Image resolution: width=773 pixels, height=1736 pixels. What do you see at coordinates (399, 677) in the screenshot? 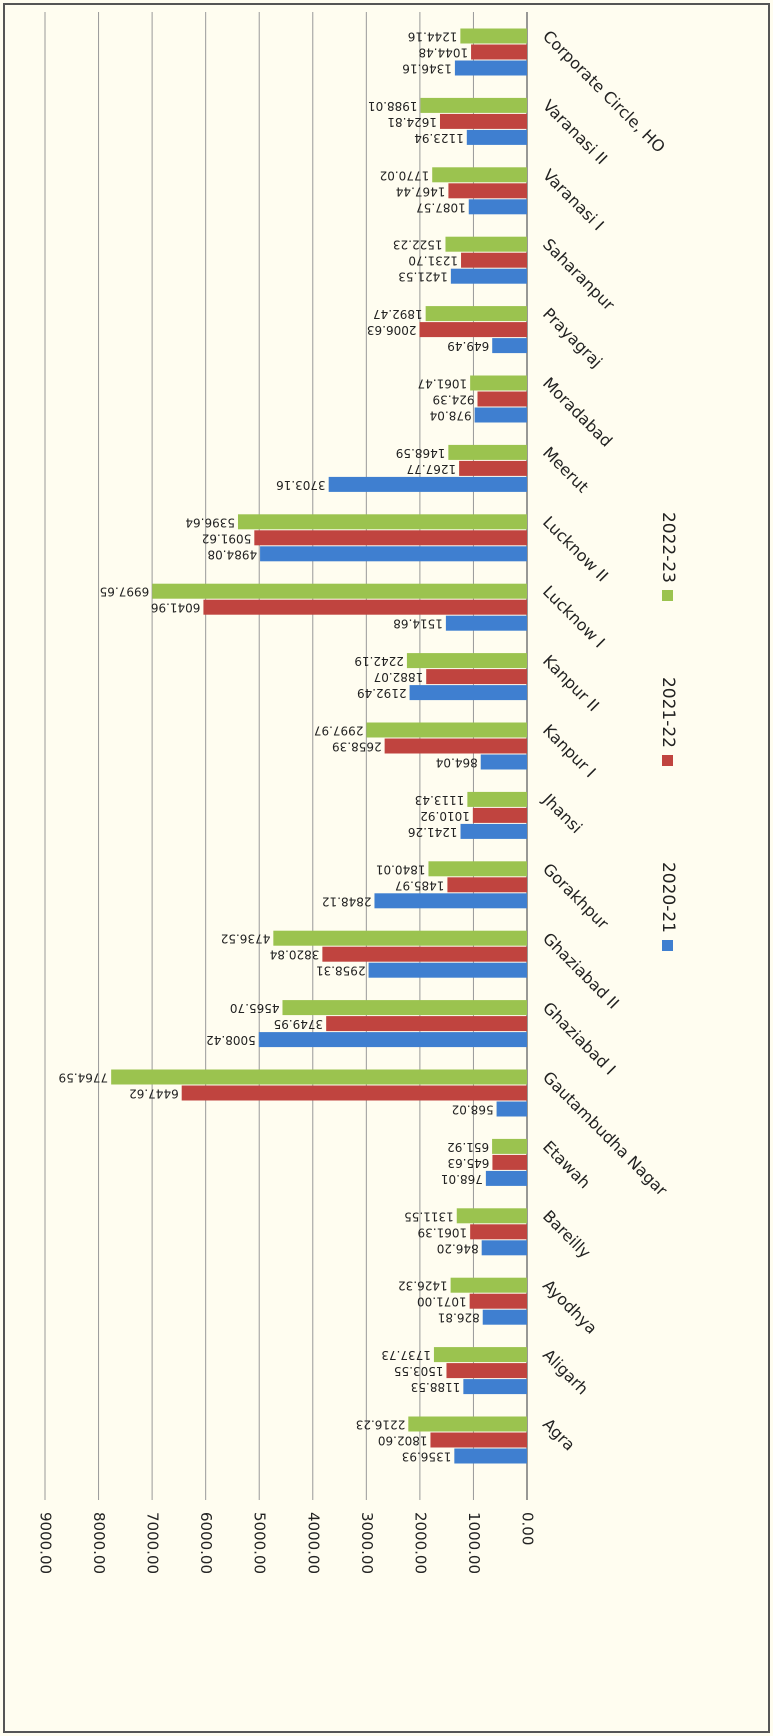
I see `value-label: 1882.07` at bounding box center [399, 677].